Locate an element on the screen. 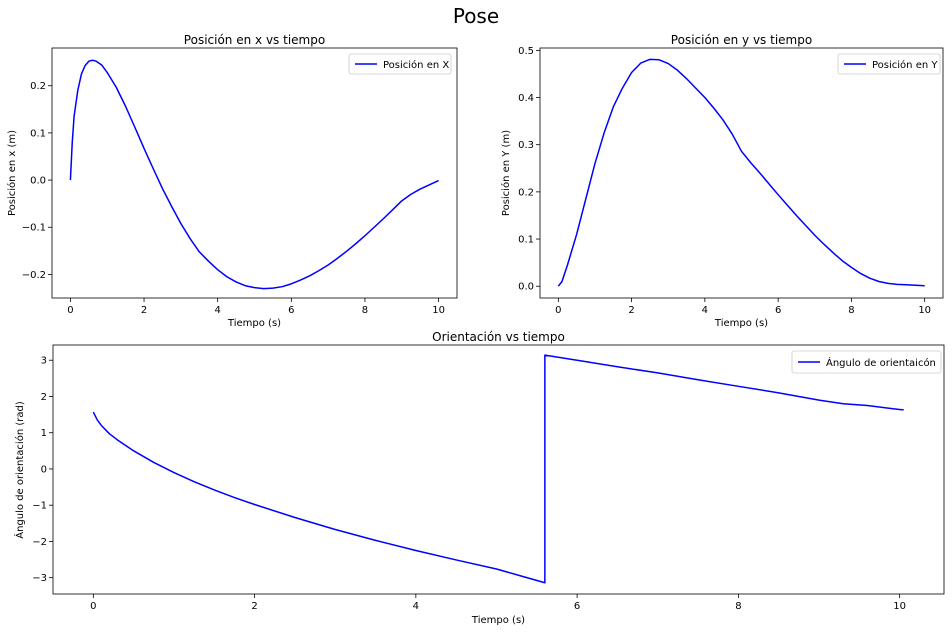  legend: Posición en Y is located at coordinates (889, 64).